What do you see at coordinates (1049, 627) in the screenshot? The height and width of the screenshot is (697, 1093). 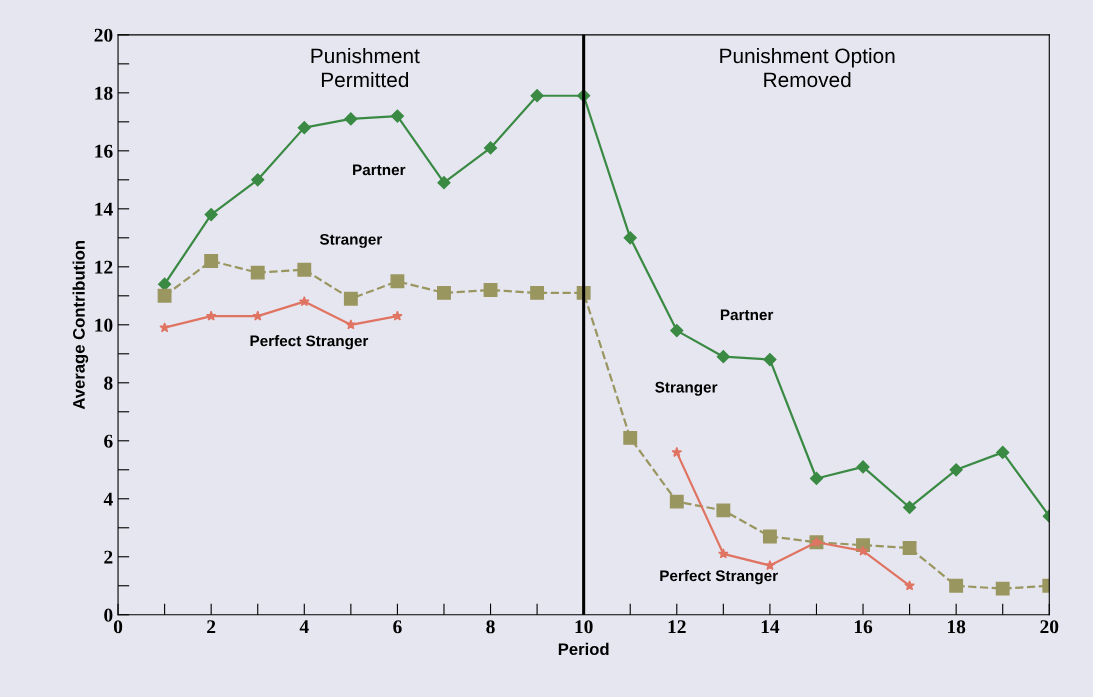 I see `x-tick-label: 20` at bounding box center [1049, 627].